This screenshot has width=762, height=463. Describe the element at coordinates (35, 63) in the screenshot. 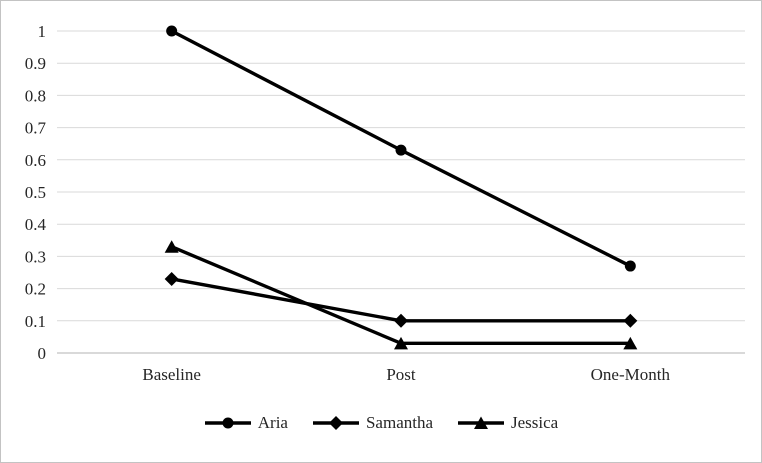

I see `y-tick-label: 0.9` at that location.